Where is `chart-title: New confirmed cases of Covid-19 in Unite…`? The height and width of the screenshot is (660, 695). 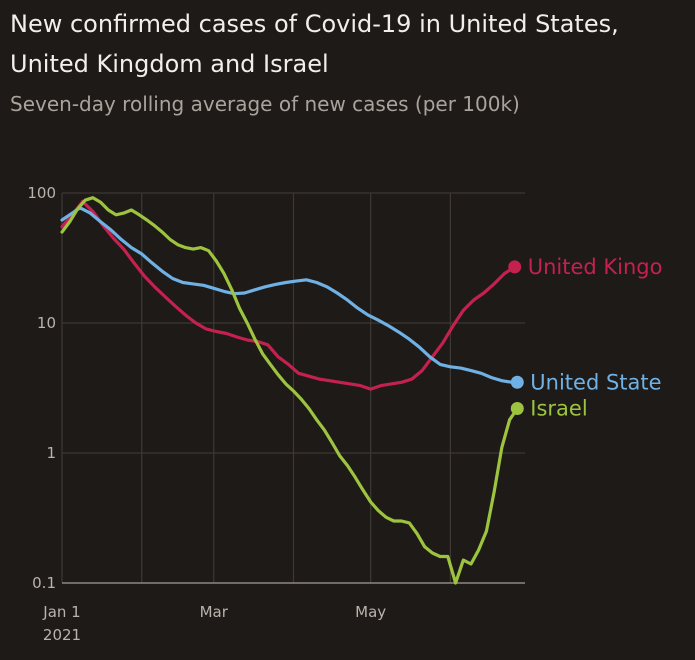
chart-title: New confirmed cases of Covid-19 in Unite… is located at coordinates (314, 44).